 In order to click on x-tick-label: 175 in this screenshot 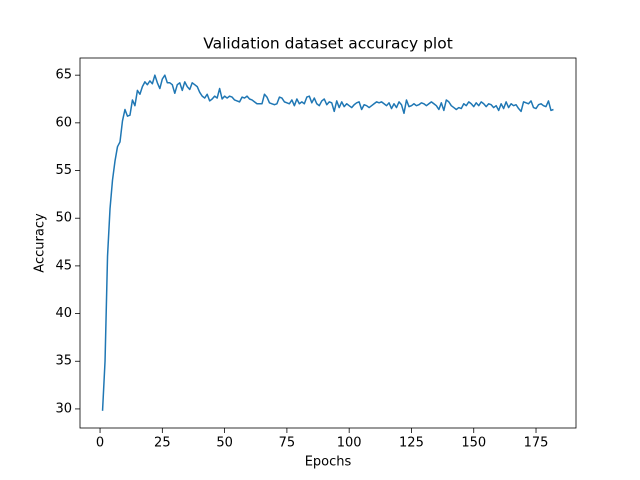, I will do `click(536, 443)`.